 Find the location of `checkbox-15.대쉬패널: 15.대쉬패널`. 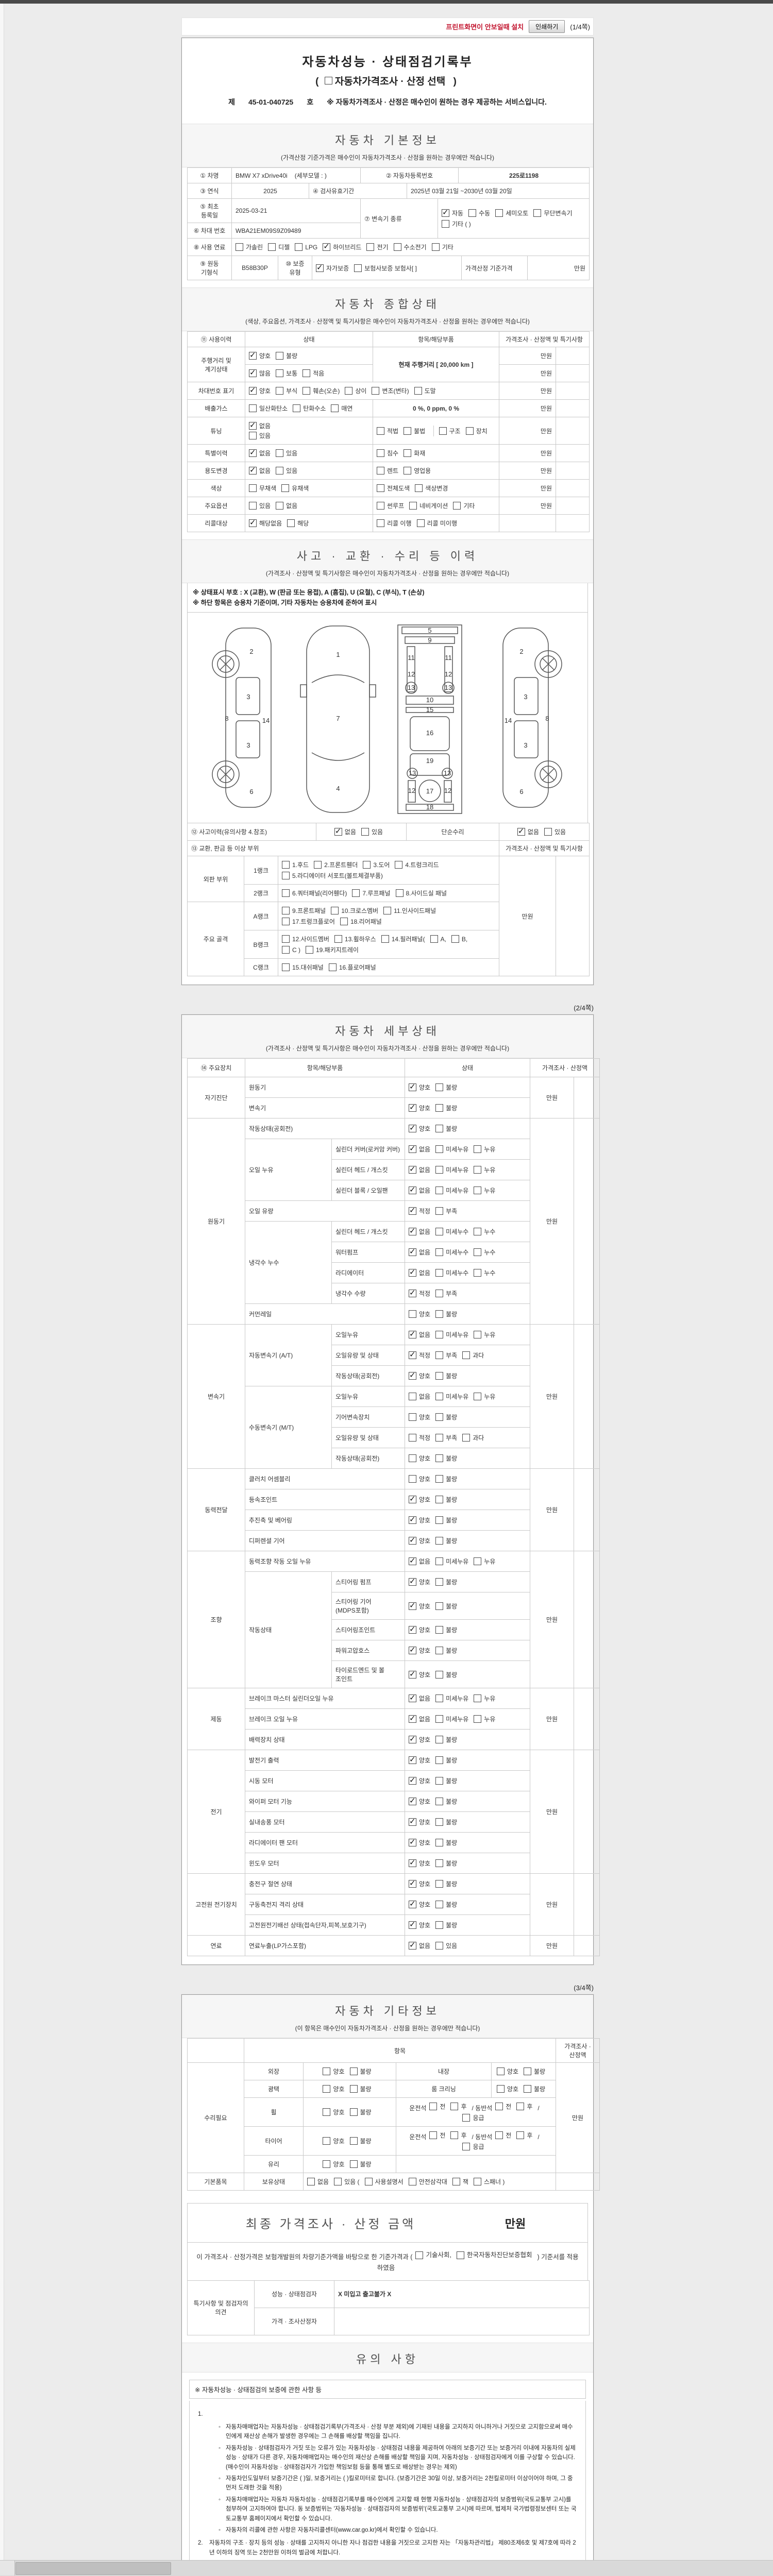

checkbox-15.대쉬패널: 15.대쉬패널 is located at coordinates (303, 967).